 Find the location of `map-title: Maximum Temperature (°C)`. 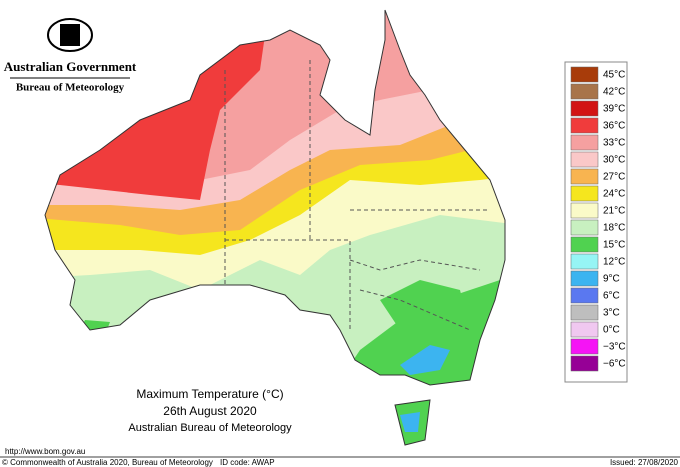

map-title: Maximum Temperature (°C) is located at coordinates (209, 394).